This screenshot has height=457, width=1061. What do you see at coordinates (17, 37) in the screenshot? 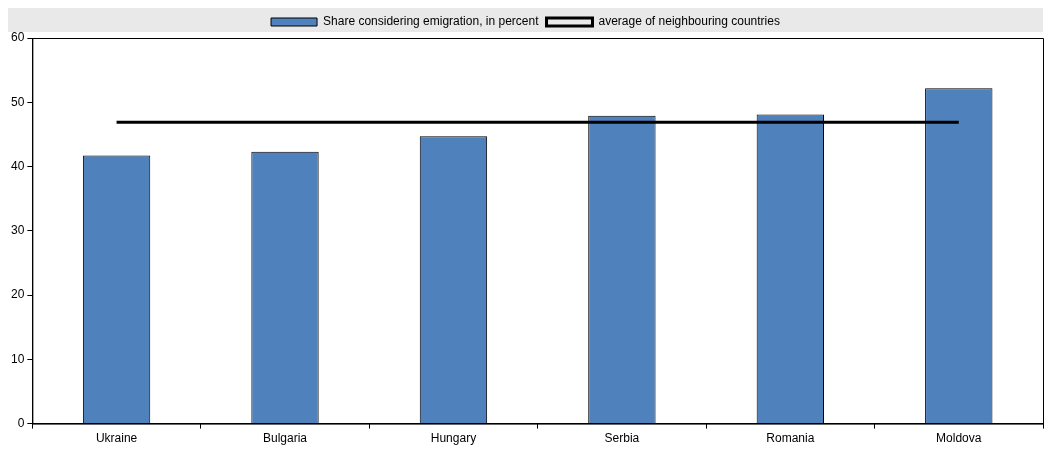
I see `y-tick-label: 60` at bounding box center [17, 37].